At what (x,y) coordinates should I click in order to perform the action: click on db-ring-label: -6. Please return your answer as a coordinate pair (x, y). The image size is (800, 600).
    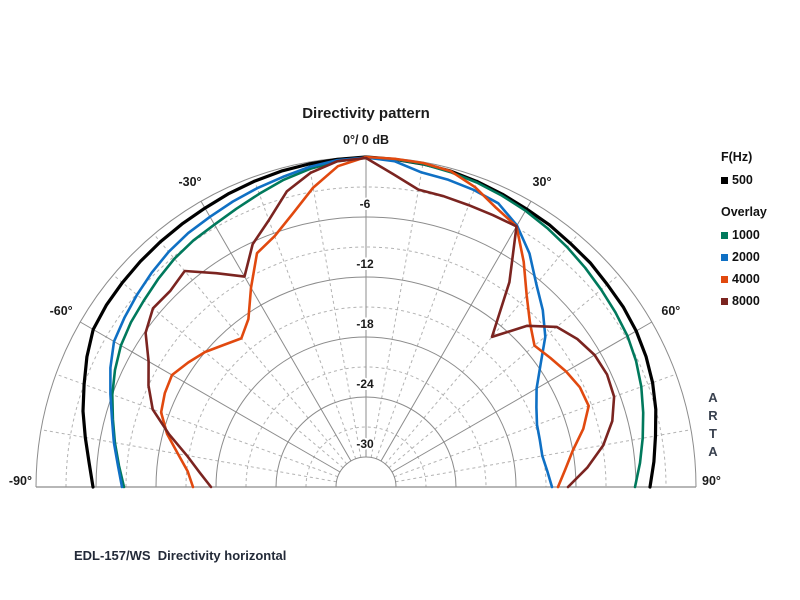
    Looking at the image, I should click on (365, 204).